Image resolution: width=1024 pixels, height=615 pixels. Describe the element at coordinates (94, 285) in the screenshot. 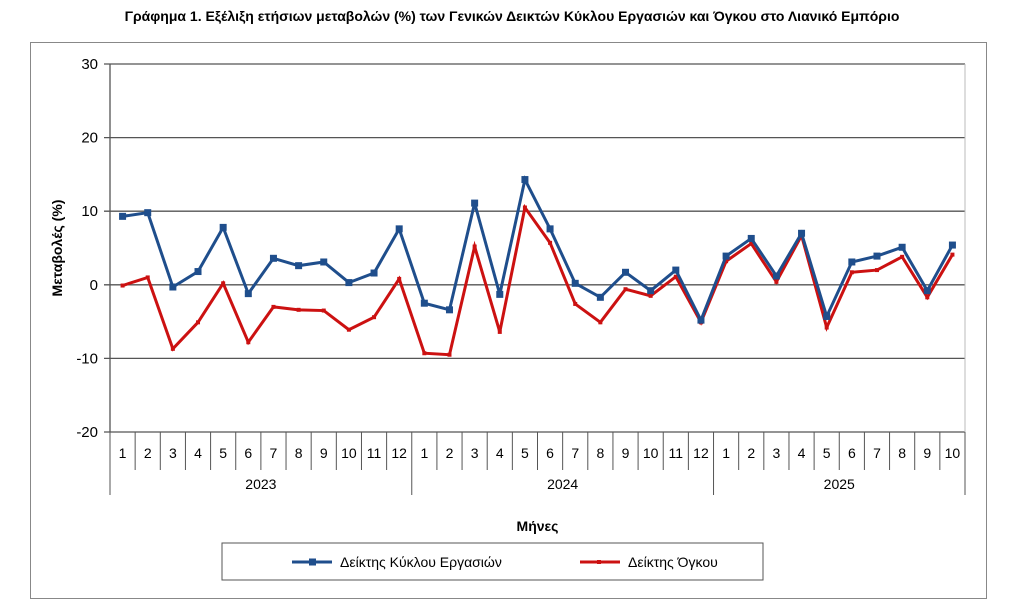

I see `y-tick-label: 0` at that location.